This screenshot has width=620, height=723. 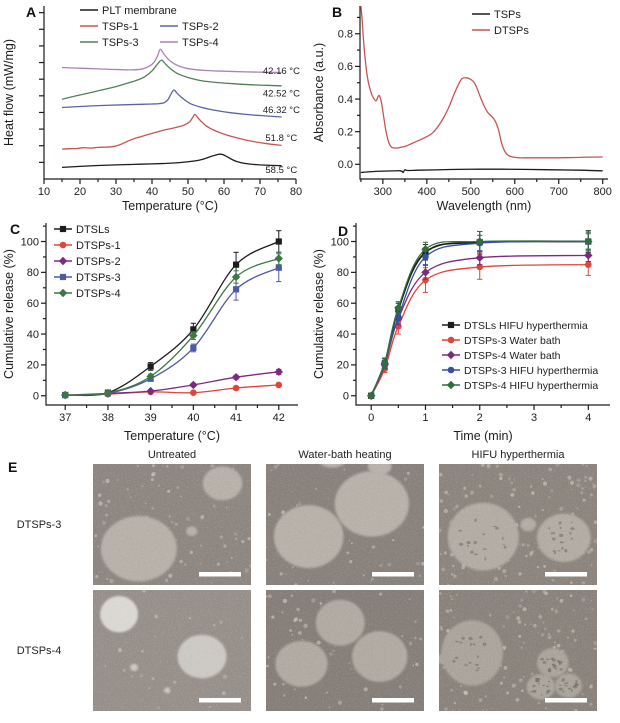 I want to click on legend-label: TSPs-2, so click(x=200, y=27).